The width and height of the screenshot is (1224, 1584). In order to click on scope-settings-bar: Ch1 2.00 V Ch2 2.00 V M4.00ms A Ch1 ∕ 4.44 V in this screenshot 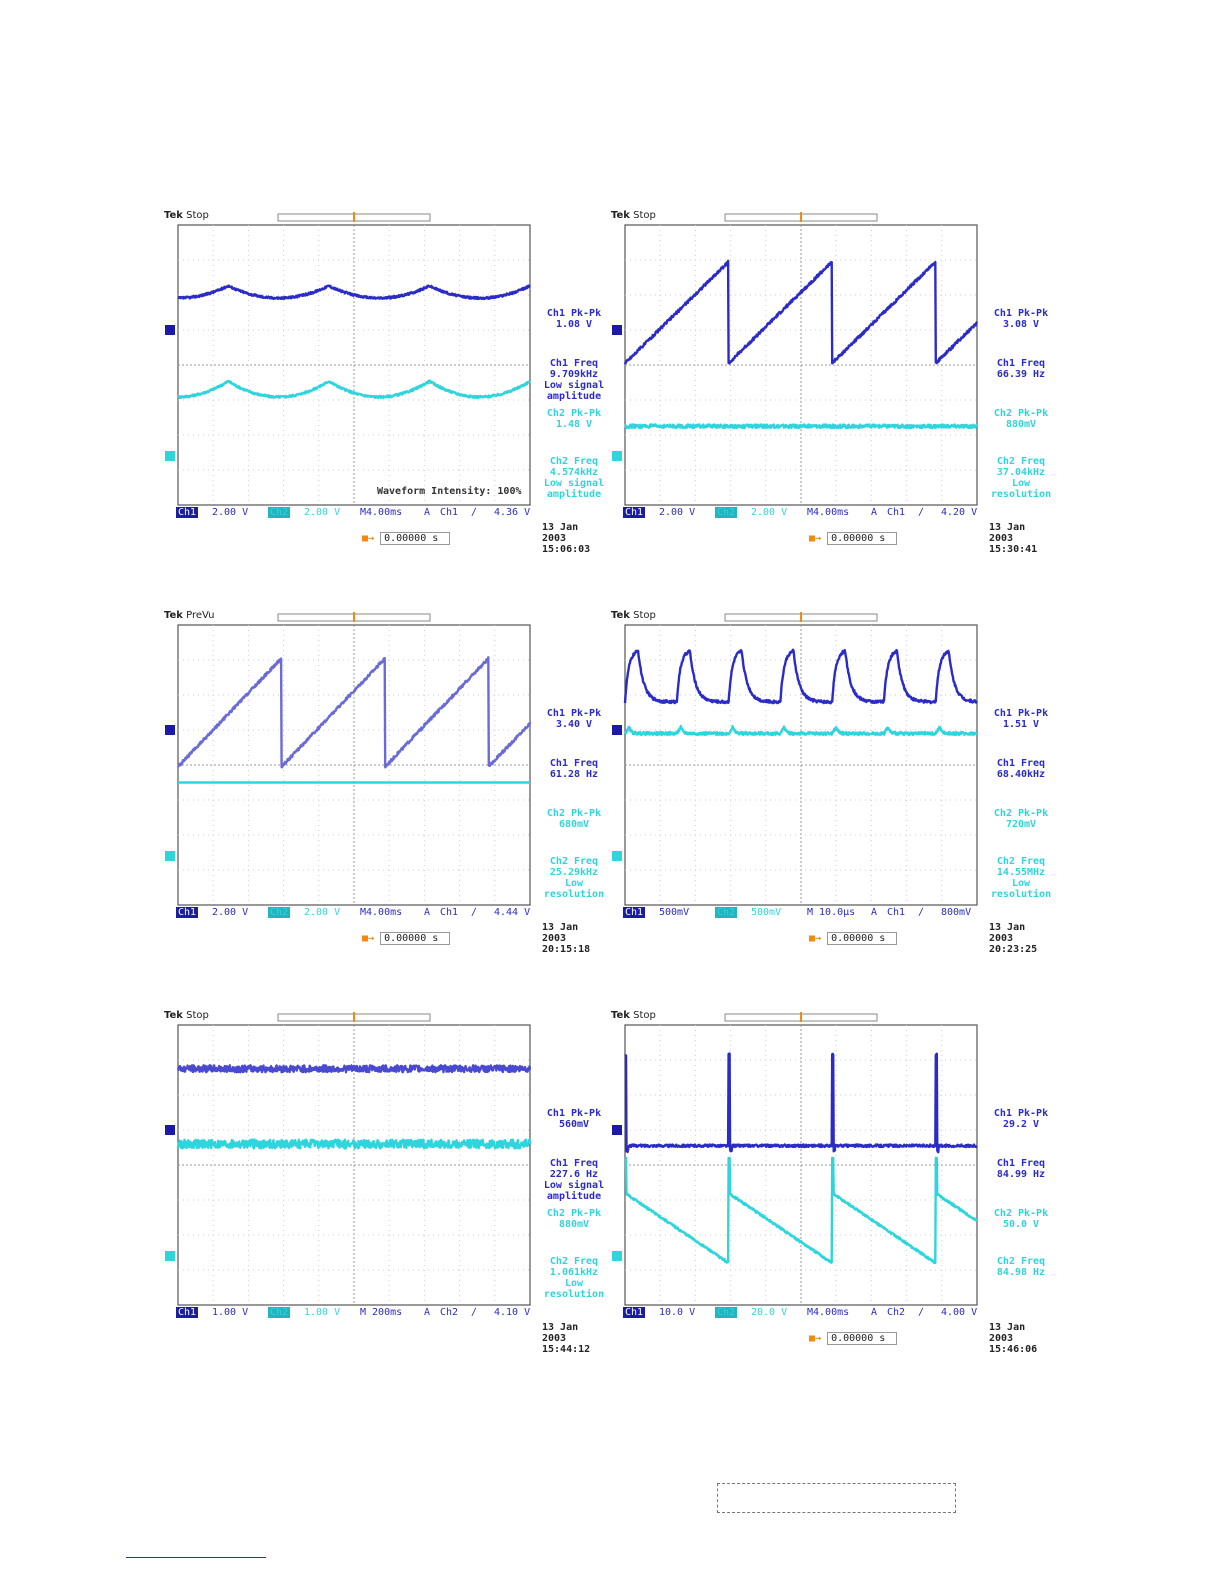, I will do `click(354, 913)`.